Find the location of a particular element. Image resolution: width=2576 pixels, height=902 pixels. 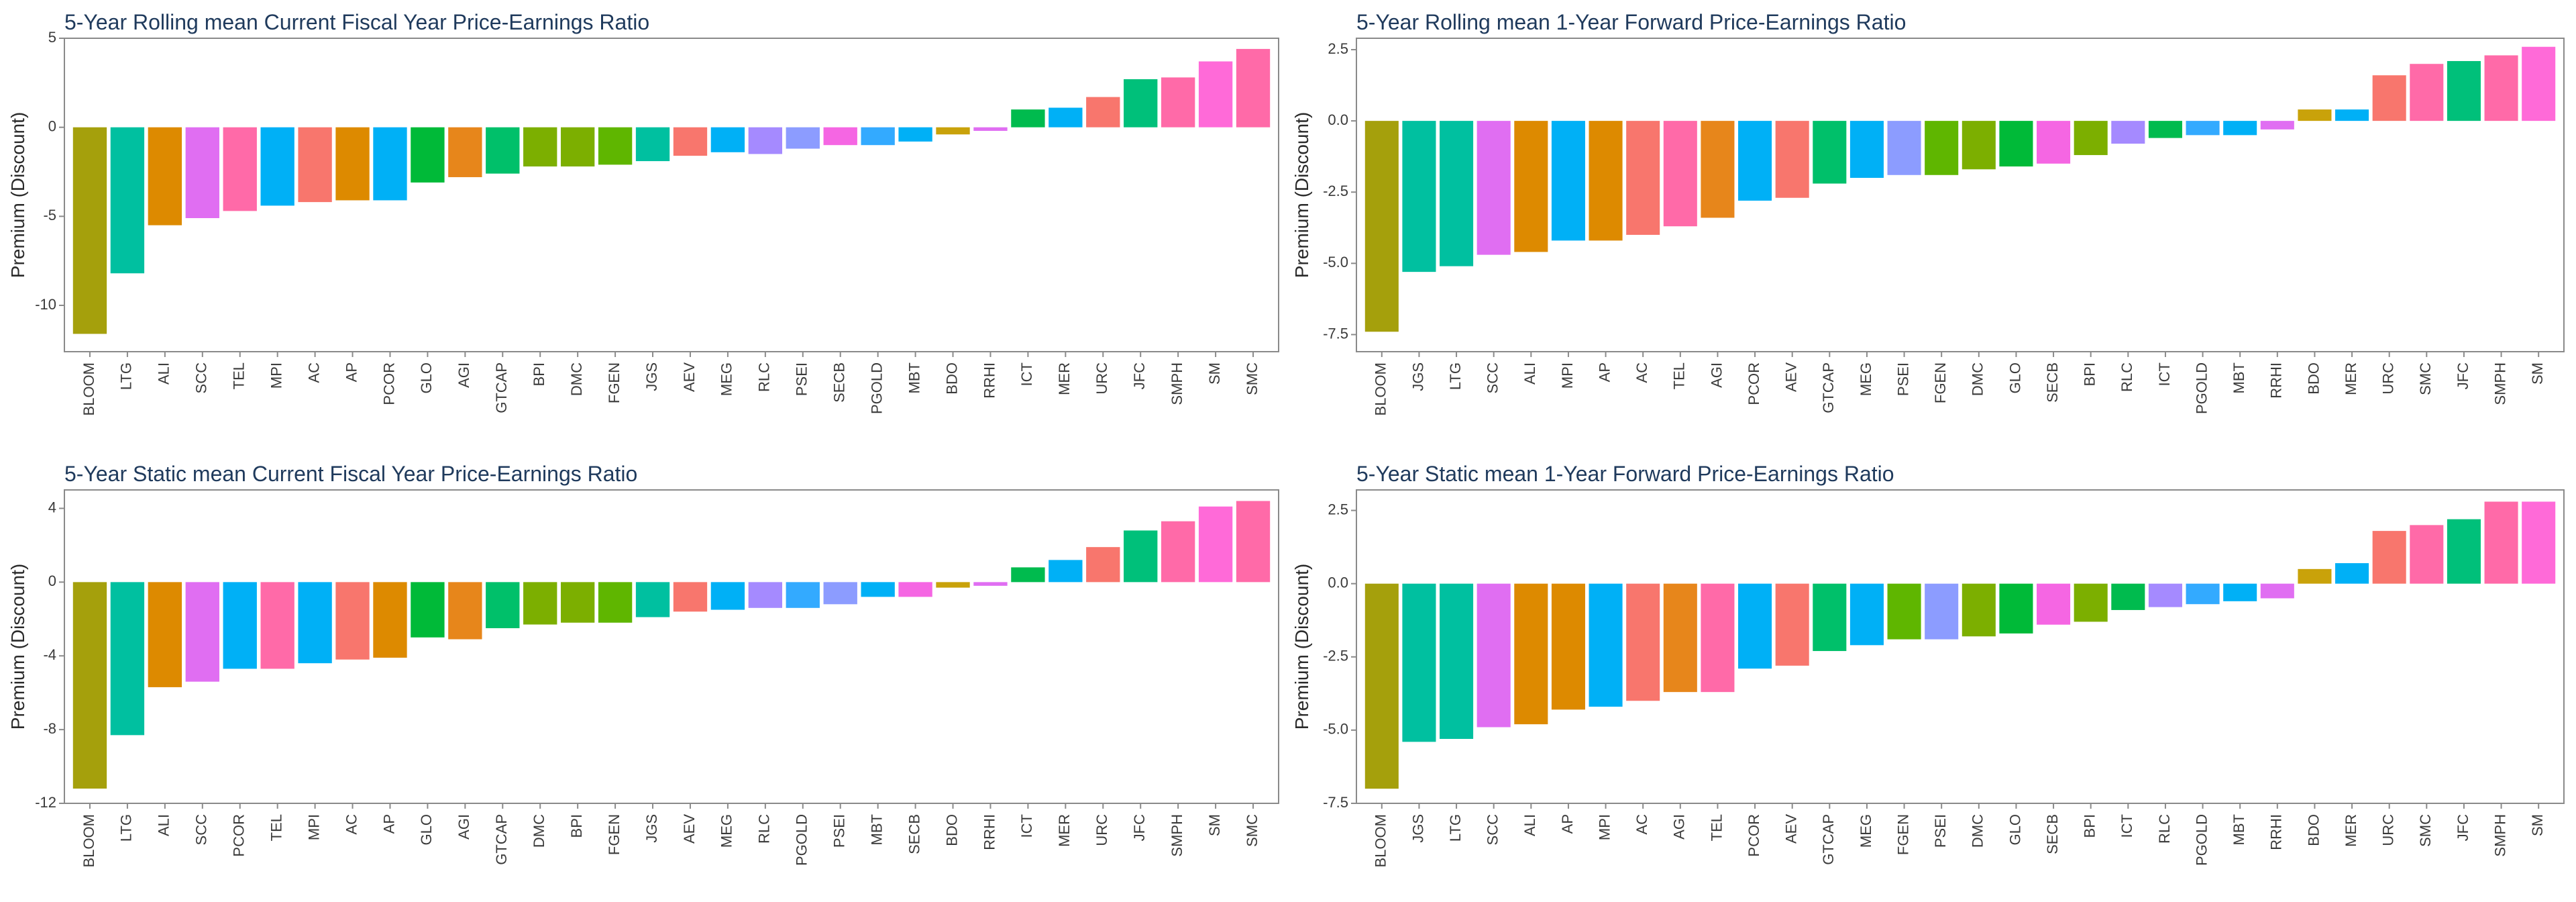

x-tick-label: JFC is located at coordinates (2463, 375).